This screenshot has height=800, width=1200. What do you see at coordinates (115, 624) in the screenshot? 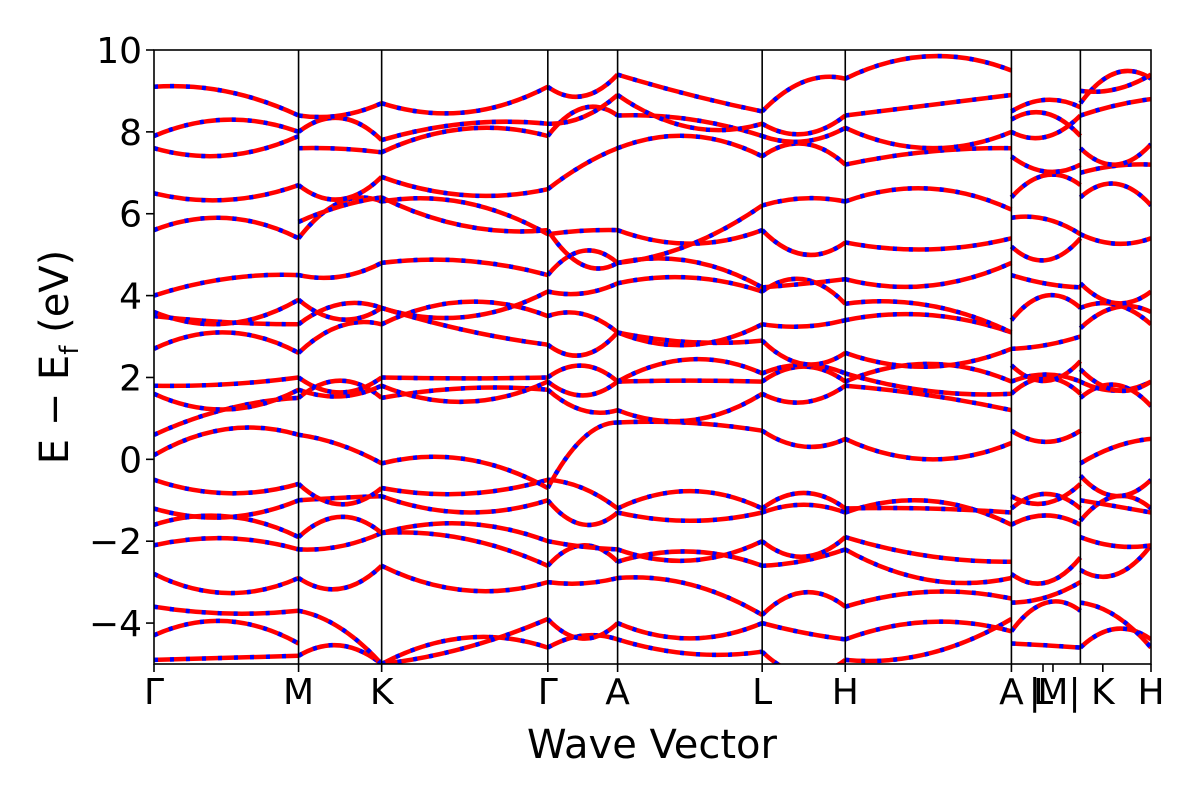
I see `y-tick-label: −4` at bounding box center [115, 624].